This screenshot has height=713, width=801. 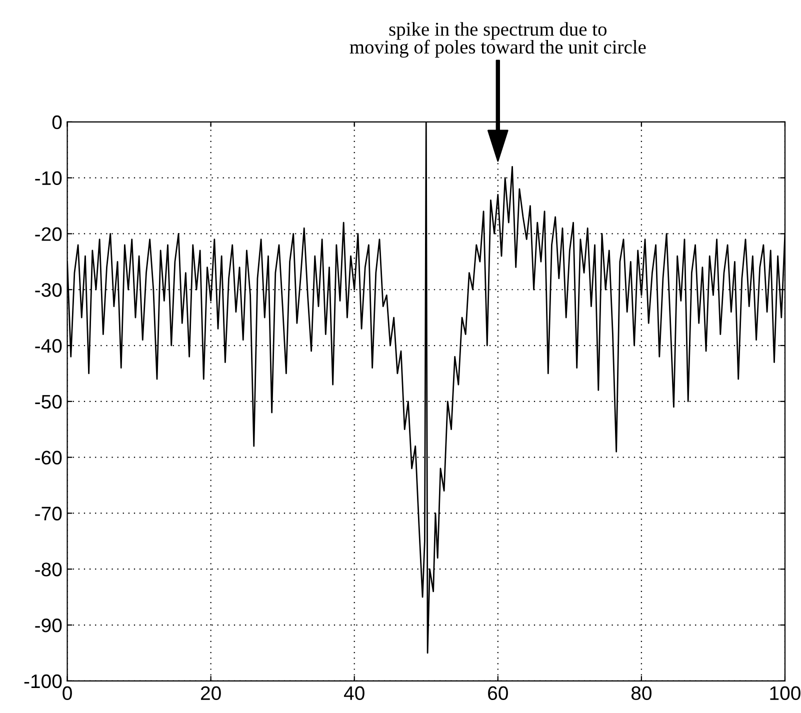 What do you see at coordinates (210, 693) in the screenshot?
I see `x-tick-label: 20` at bounding box center [210, 693].